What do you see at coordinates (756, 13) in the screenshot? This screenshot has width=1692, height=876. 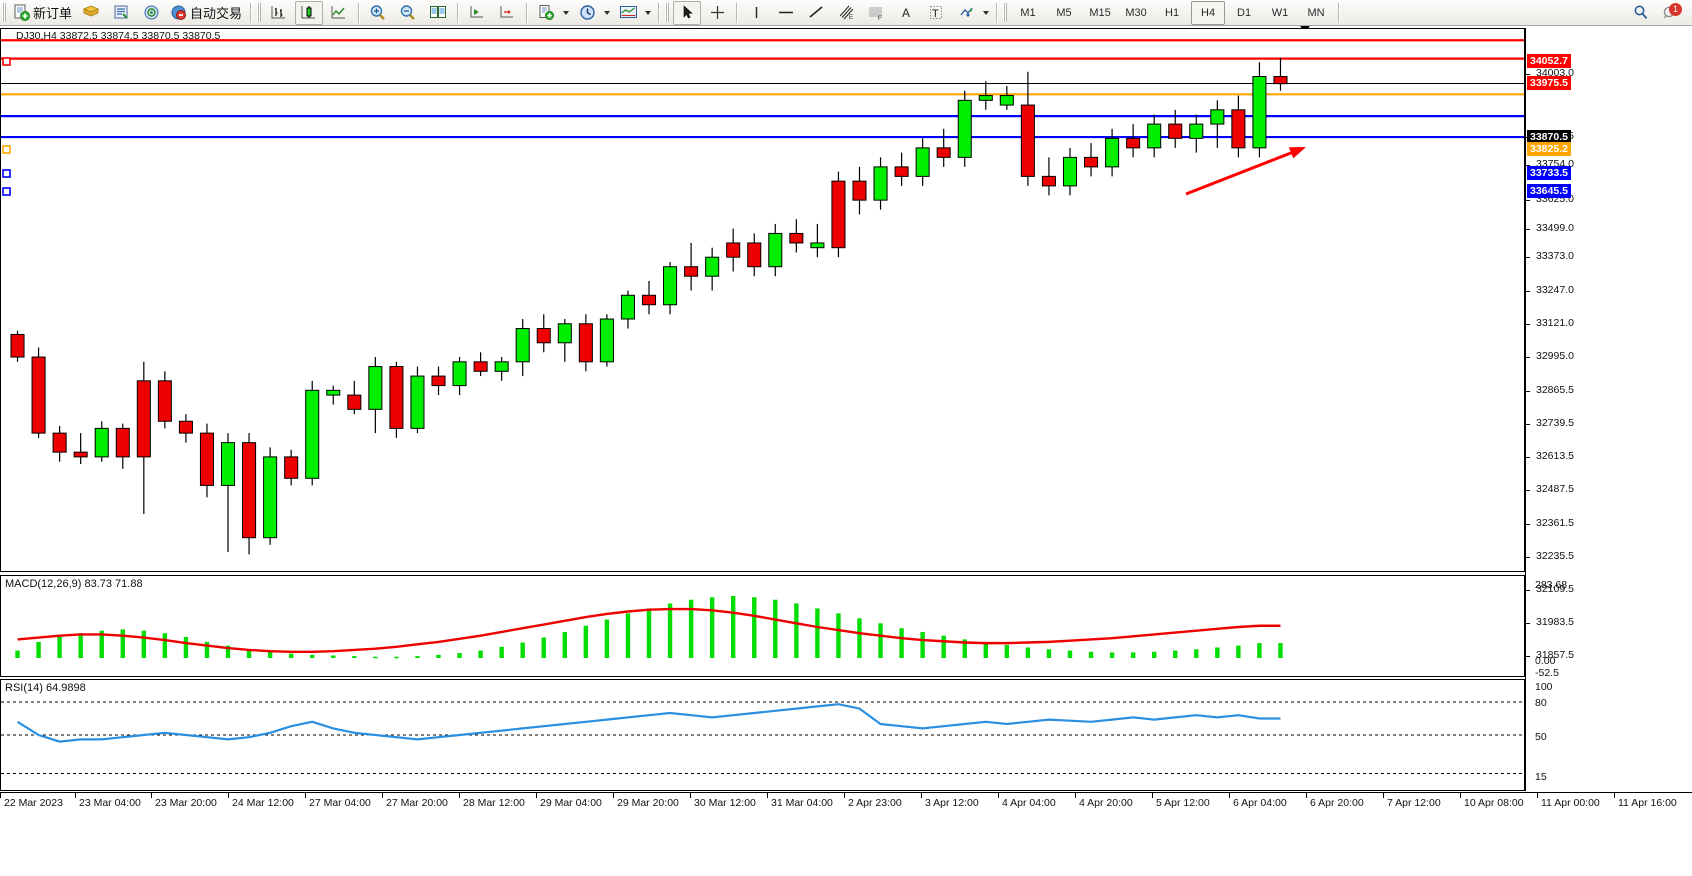 I see `vertical-line-button` at bounding box center [756, 13].